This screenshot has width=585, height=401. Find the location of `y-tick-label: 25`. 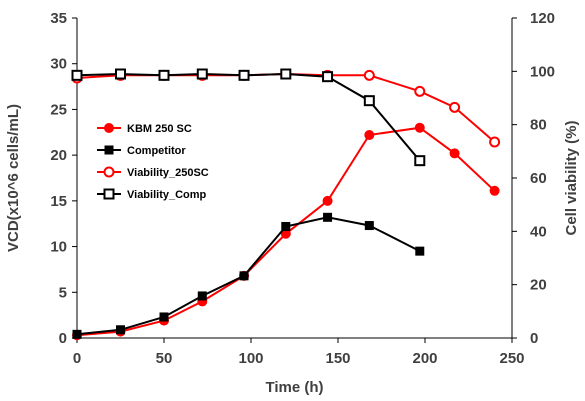

y-tick-label: 25 is located at coordinates (58, 109).